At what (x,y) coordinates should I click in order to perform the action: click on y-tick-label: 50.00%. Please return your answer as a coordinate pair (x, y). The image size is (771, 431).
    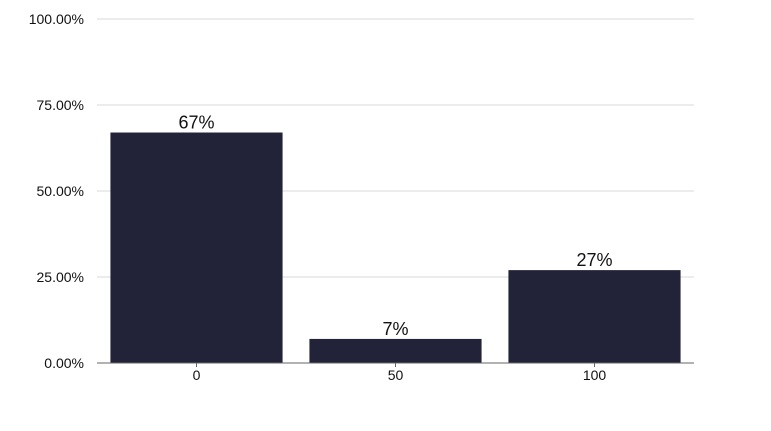
    Looking at the image, I should click on (60, 191).